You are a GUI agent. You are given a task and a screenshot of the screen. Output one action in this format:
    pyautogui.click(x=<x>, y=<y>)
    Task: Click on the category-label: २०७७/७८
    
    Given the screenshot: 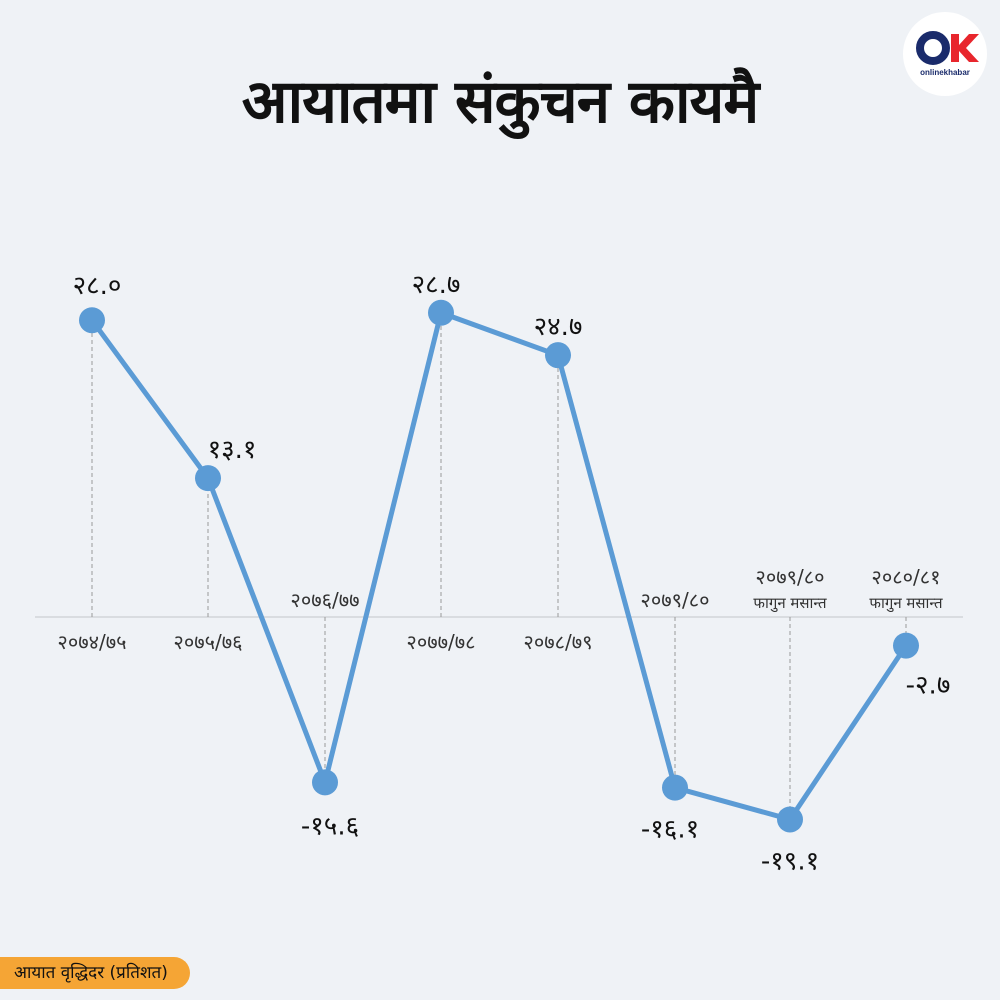 What is the action you would take?
    pyautogui.click(x=440, y=642)
    